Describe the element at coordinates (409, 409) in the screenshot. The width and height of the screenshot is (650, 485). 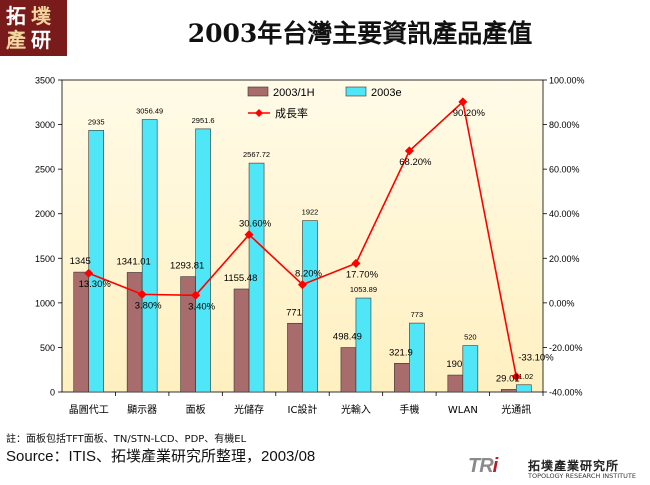
I see `x-tick-label: 手機` at that location.